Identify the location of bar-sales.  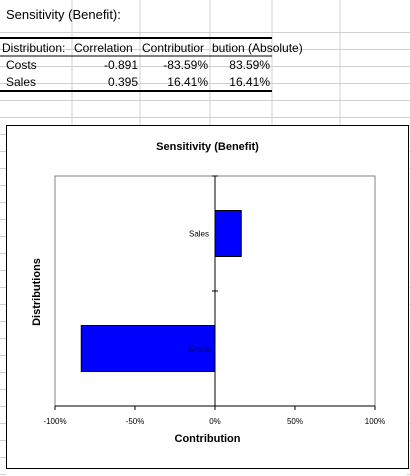
(228, 233).